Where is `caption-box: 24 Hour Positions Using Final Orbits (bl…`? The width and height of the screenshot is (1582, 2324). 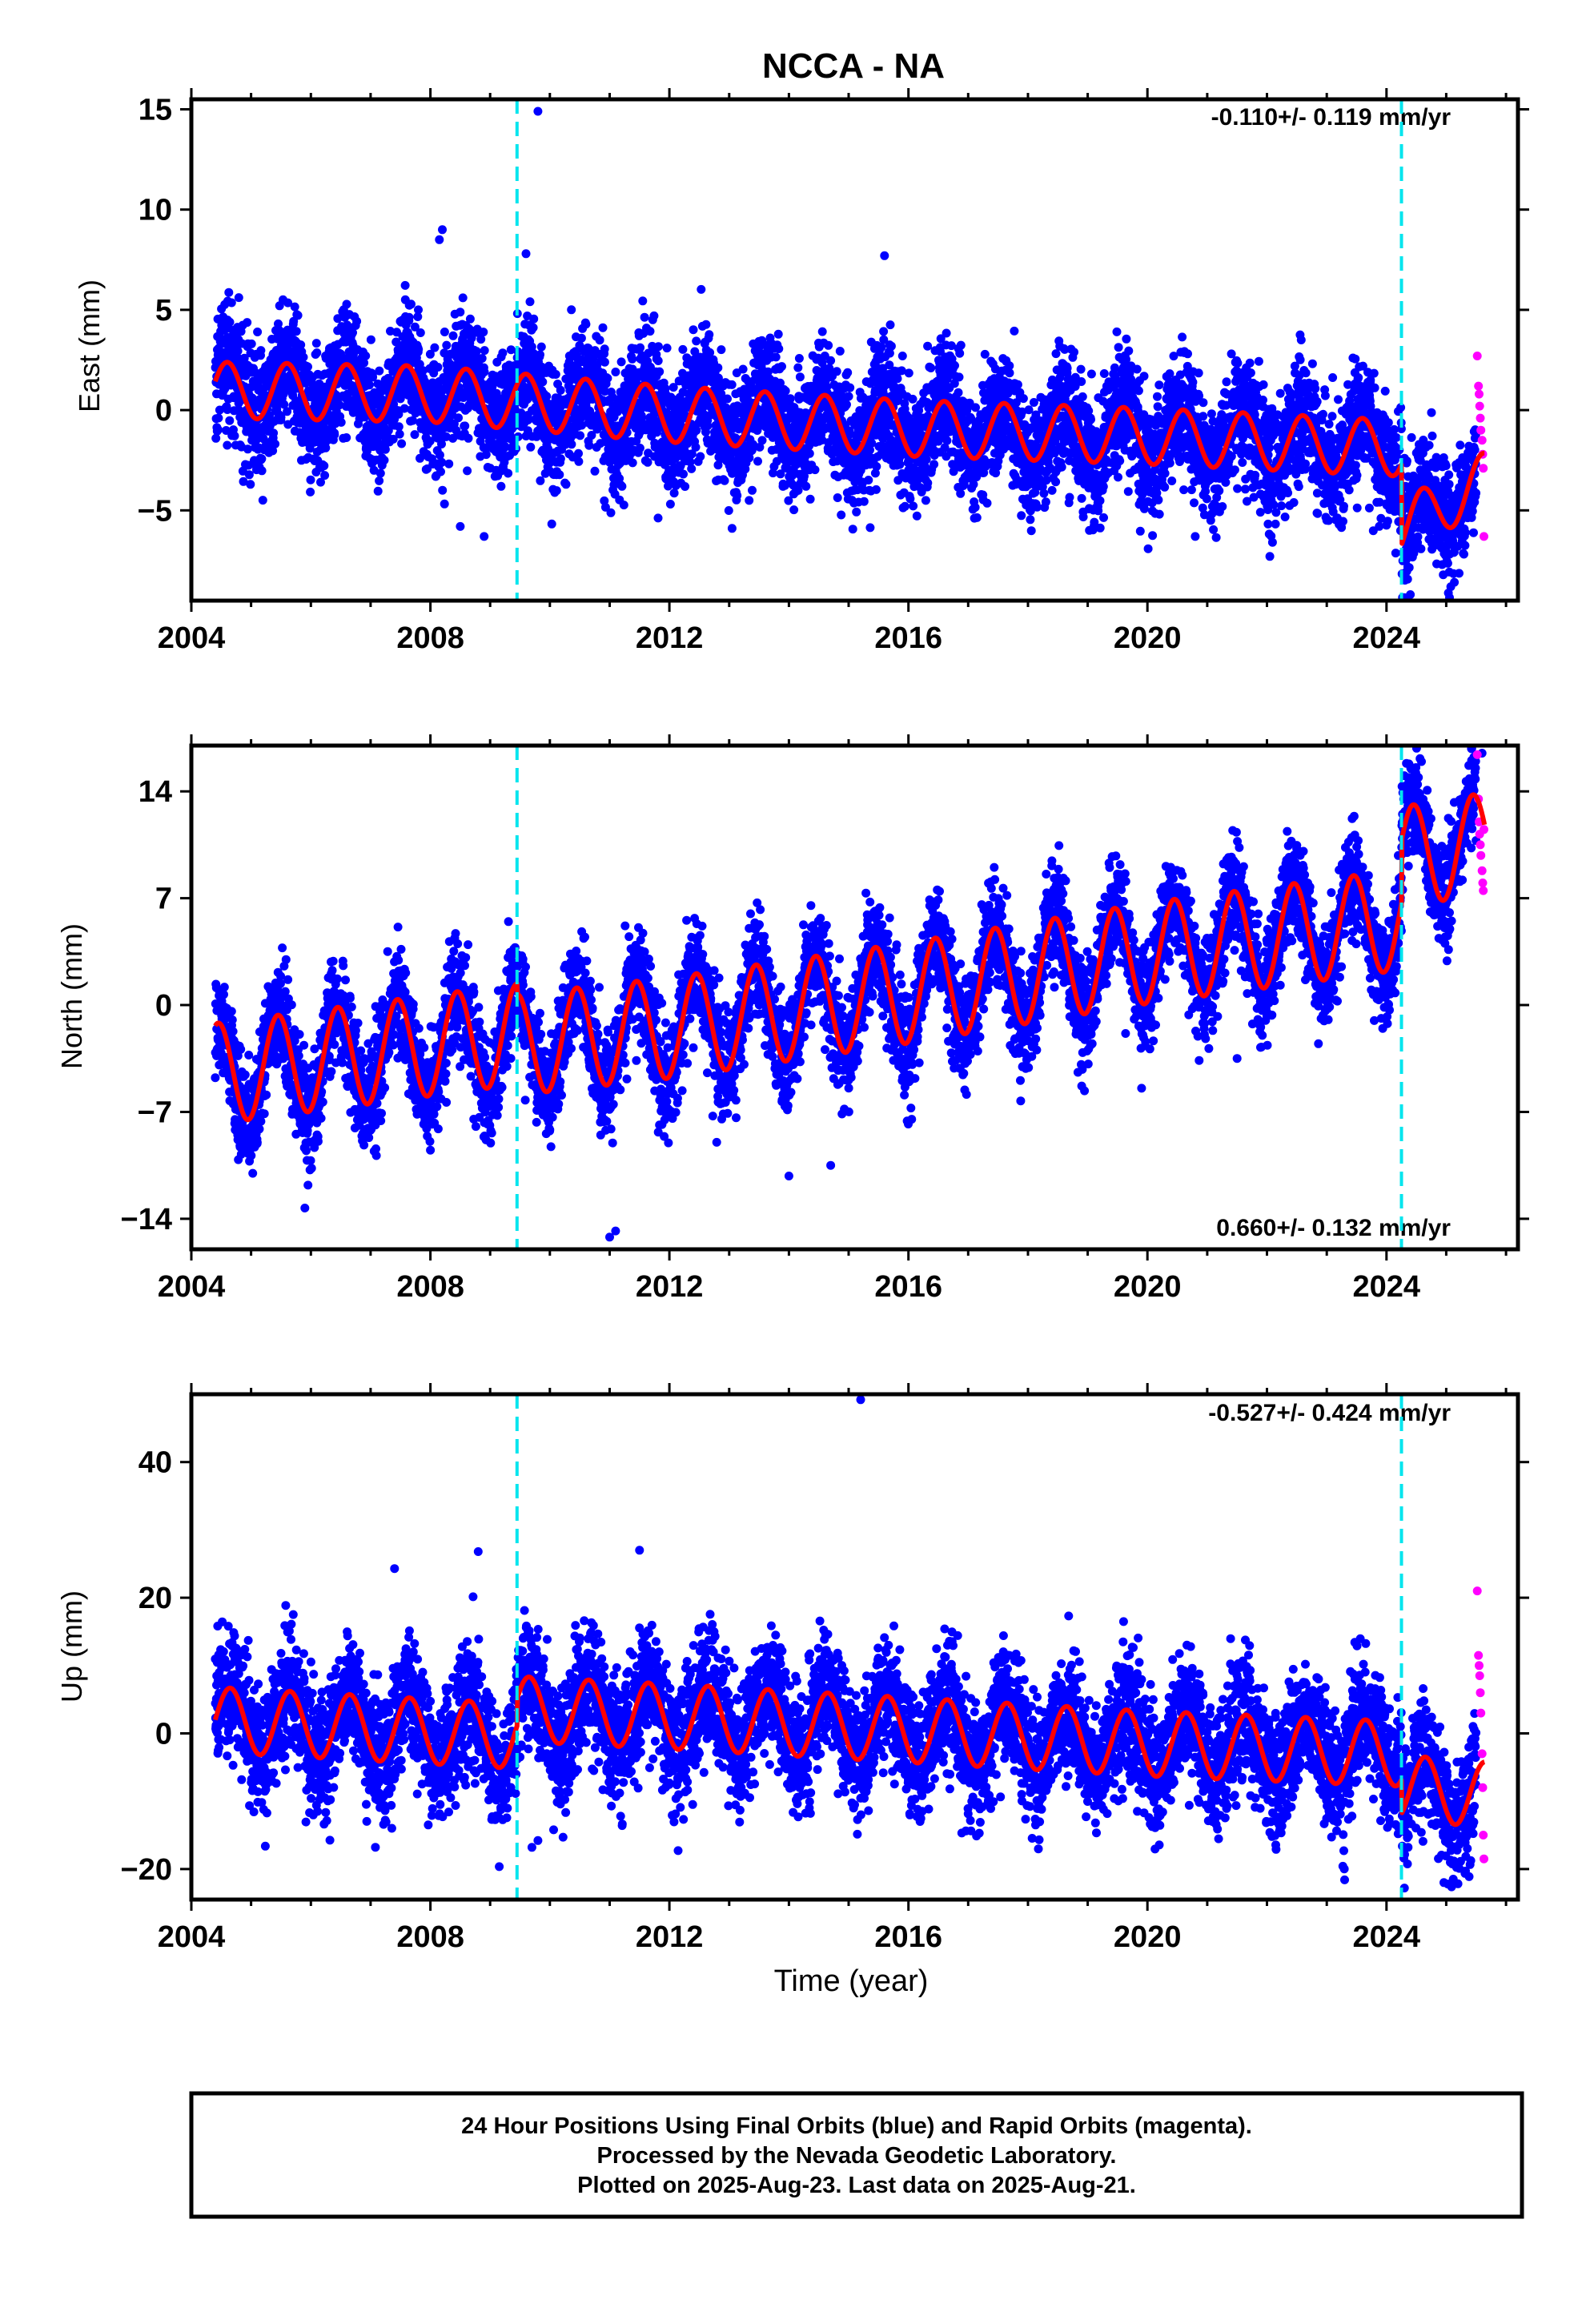
caption-box: 24 Hour Positions Using Final Orbits (bl… is located at coordinates (856, 2155).